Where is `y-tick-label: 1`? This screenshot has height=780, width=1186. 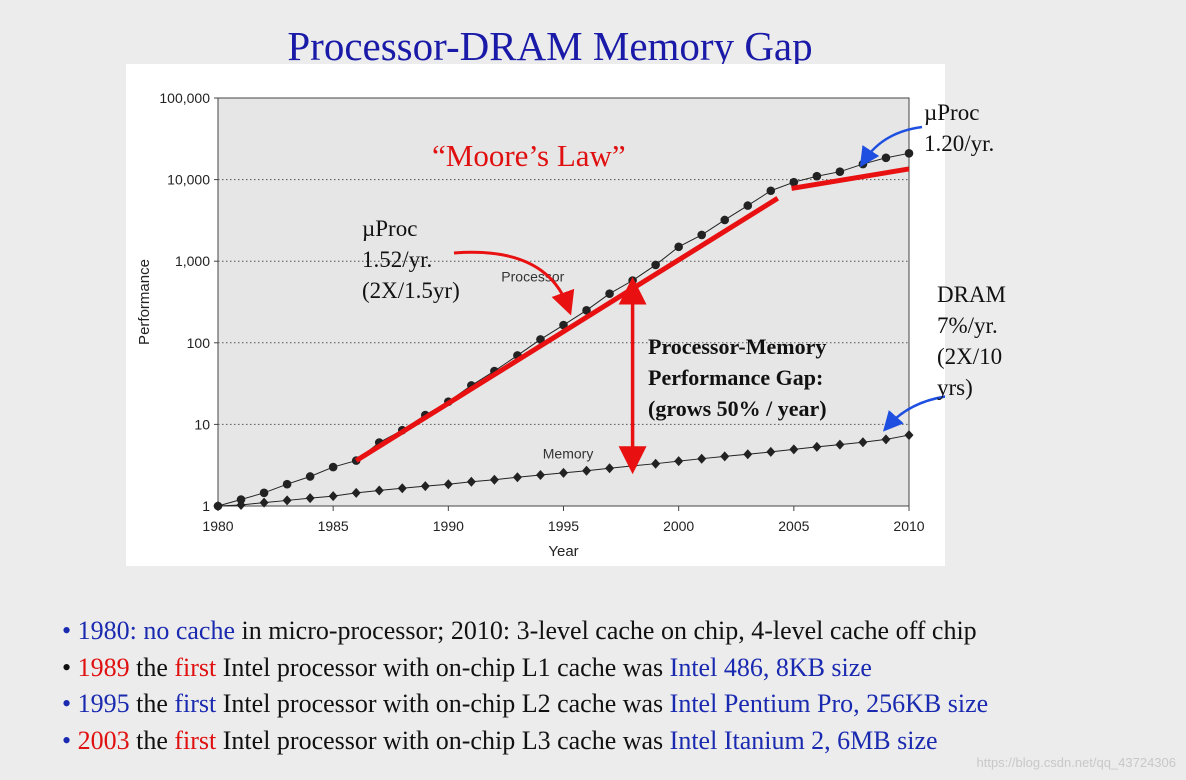
y-tick-label: 1 is located at coordinates (206, 506).